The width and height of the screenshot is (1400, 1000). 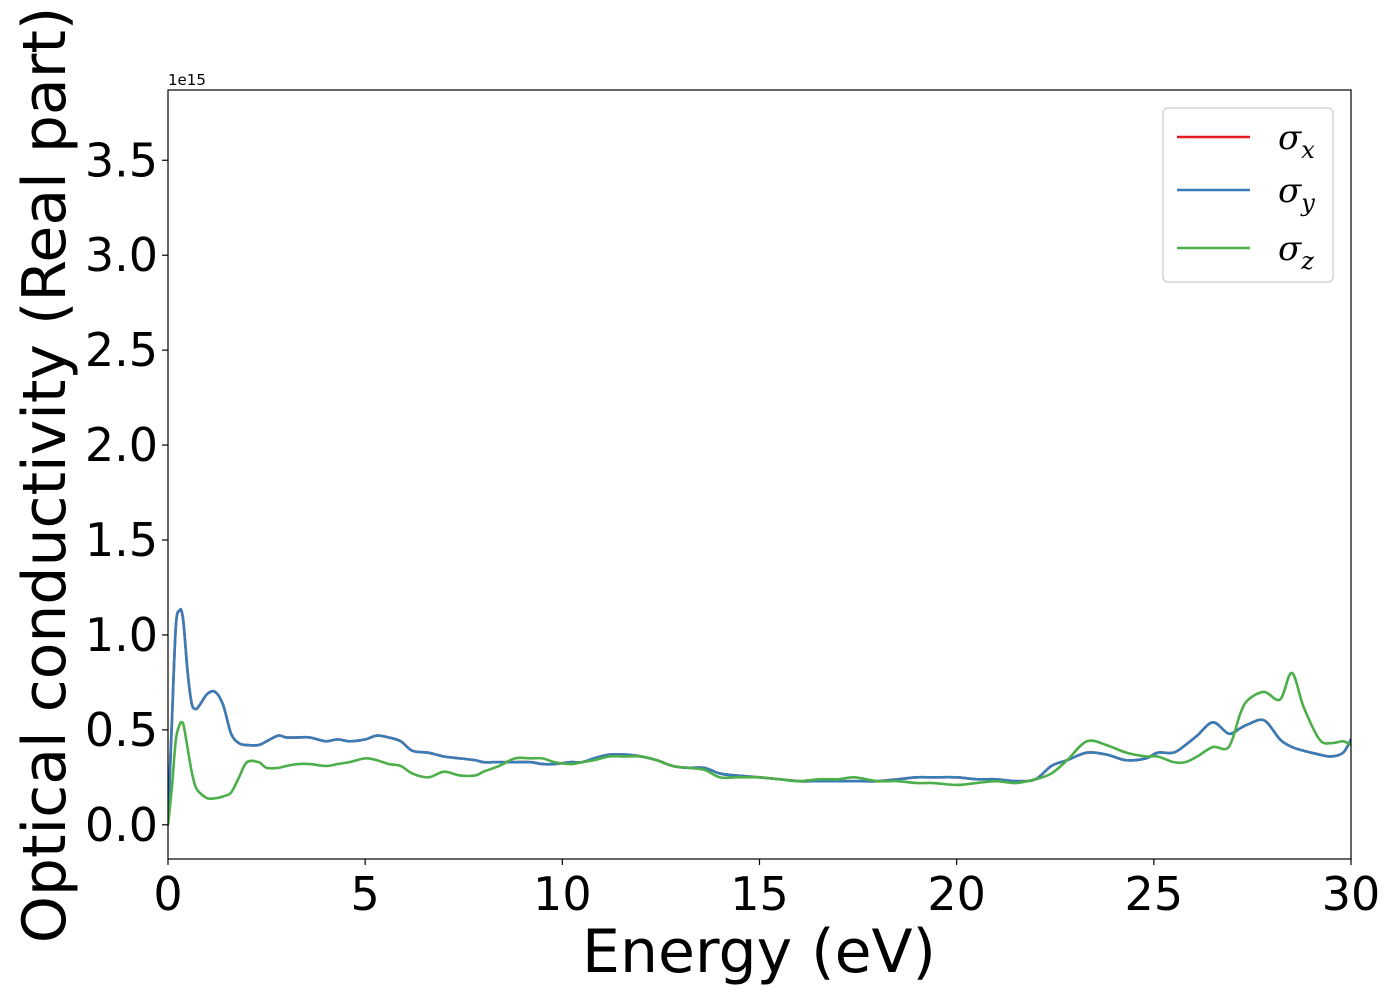 I want to click on x-tick-label: 25, so click(x=1154, y=894).